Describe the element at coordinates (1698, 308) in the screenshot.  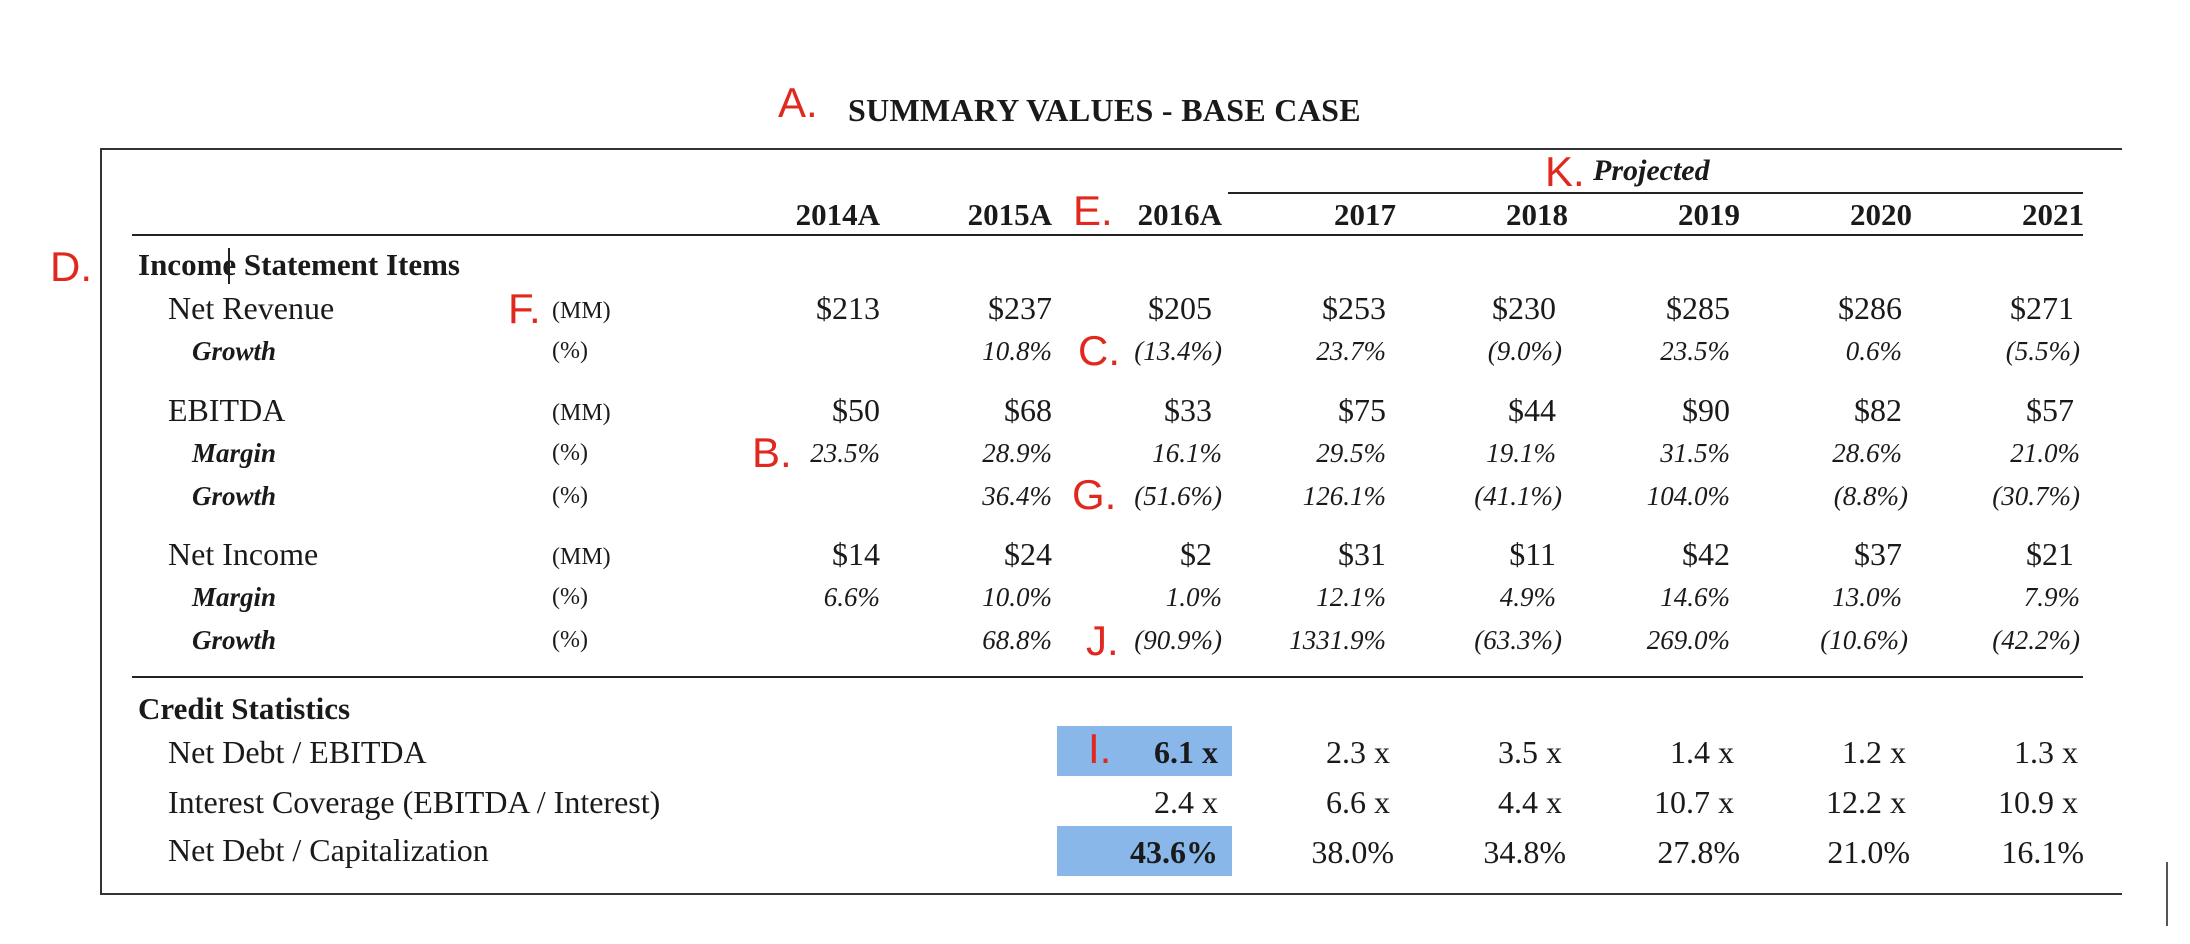
I see `cell-net-revenue-2019: $285` at that location.